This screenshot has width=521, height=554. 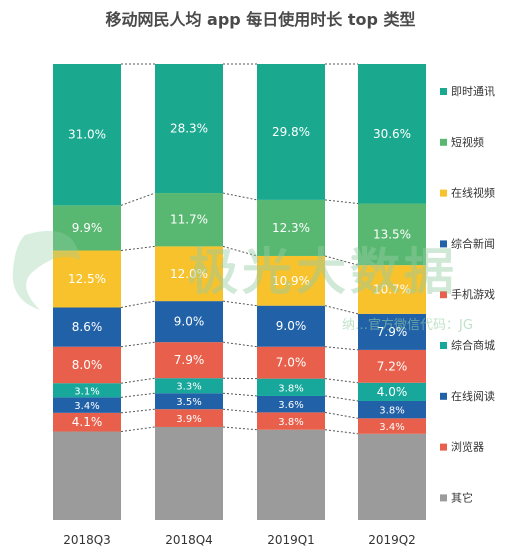 I want to click on x-tick-label: 2018Q3, so click(x=87, y=540).